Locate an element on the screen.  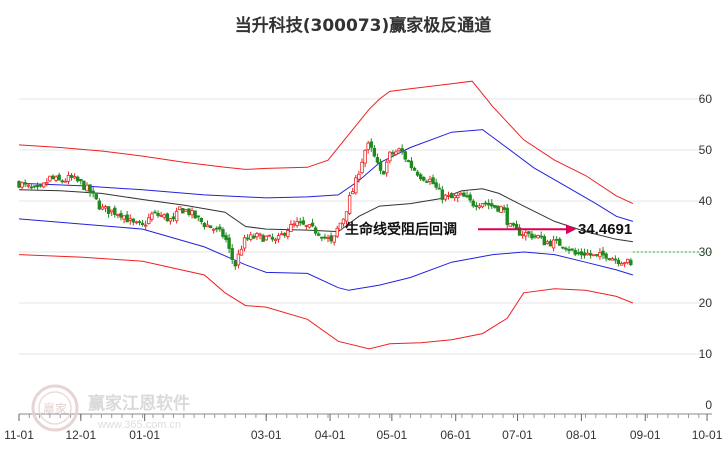
x-tick-label: 03-01 is located at coordinates (266, 435).